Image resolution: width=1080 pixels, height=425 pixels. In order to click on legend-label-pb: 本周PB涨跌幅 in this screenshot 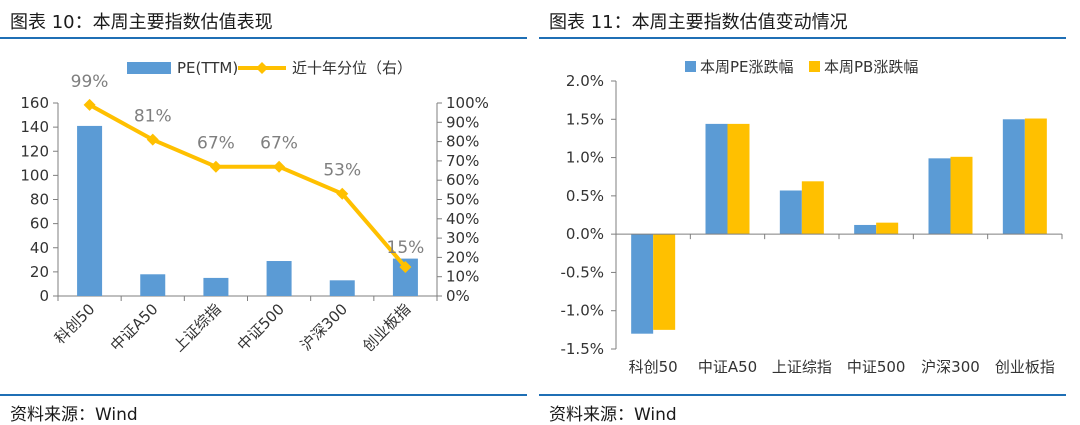, I will do `click(871, 67)`.